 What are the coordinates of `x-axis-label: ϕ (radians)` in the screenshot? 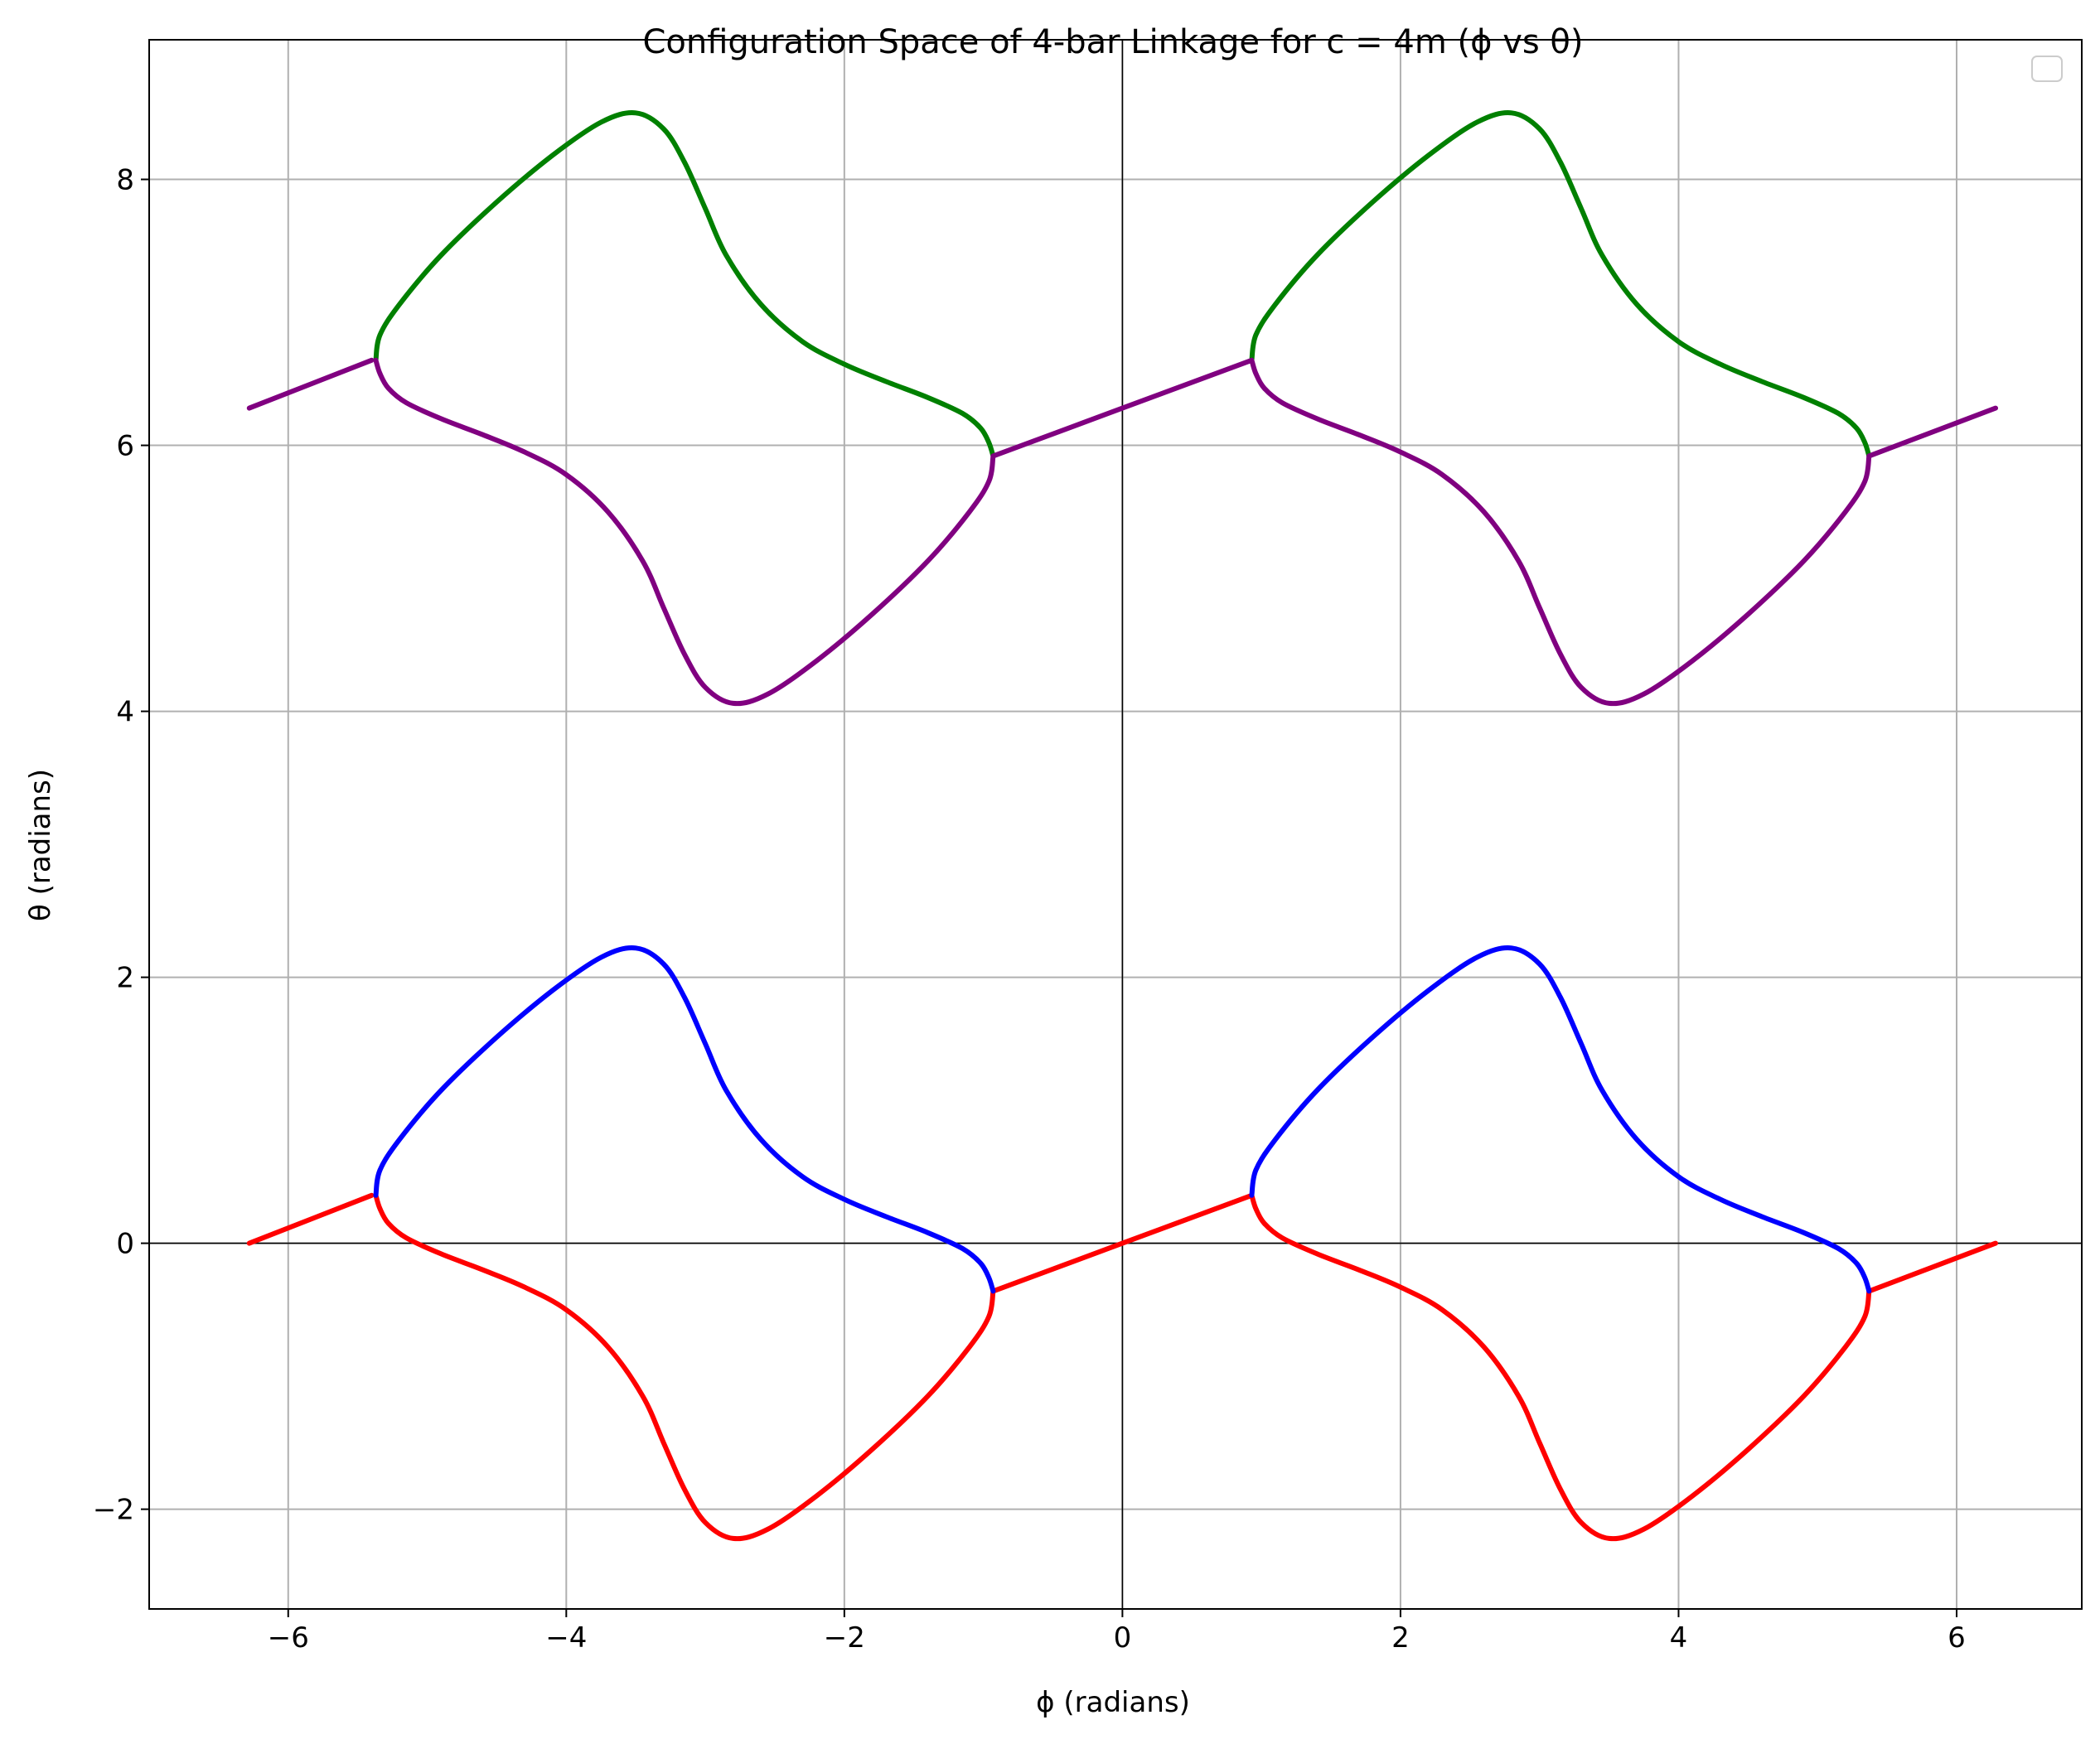 It's located at (1113, 1702).